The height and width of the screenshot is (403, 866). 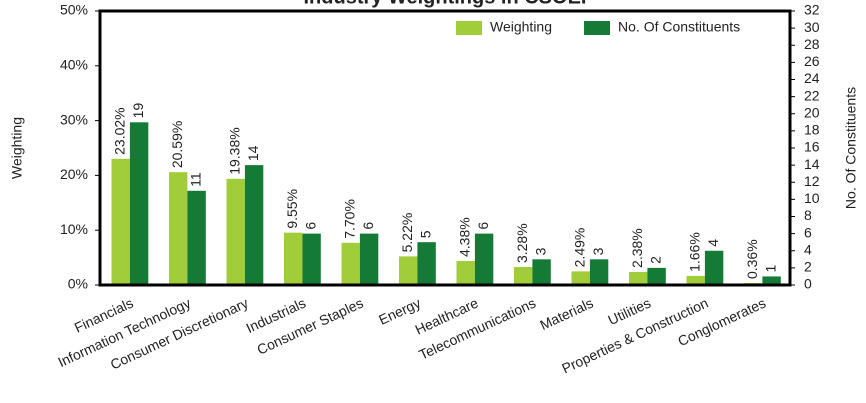 What do you see at coordinates (521, 27) in the screenshot?
I see `legend-label: Weighting` at bounding box center [521, 27].